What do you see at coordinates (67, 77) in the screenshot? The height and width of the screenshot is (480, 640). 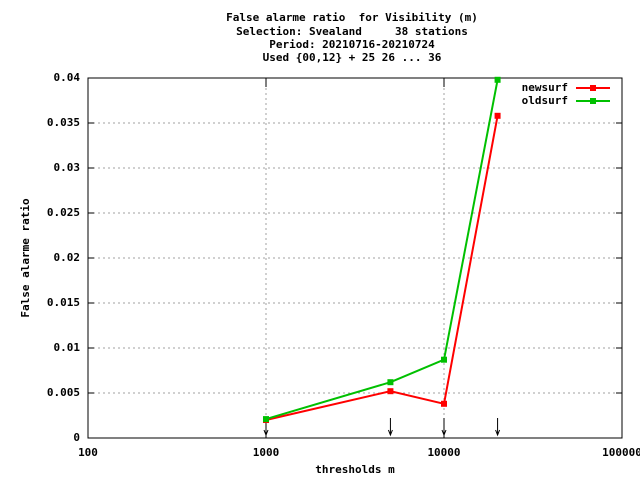 I see `y-tick-label: 0.04` at bounding box center [67, 77].